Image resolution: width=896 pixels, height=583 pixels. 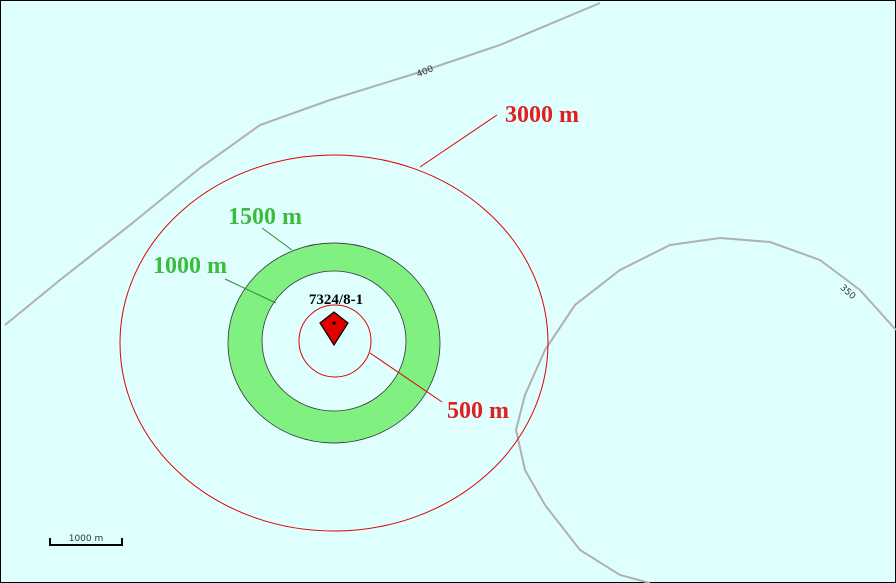 I want to click on well-marker, so click(x=334, y=329).